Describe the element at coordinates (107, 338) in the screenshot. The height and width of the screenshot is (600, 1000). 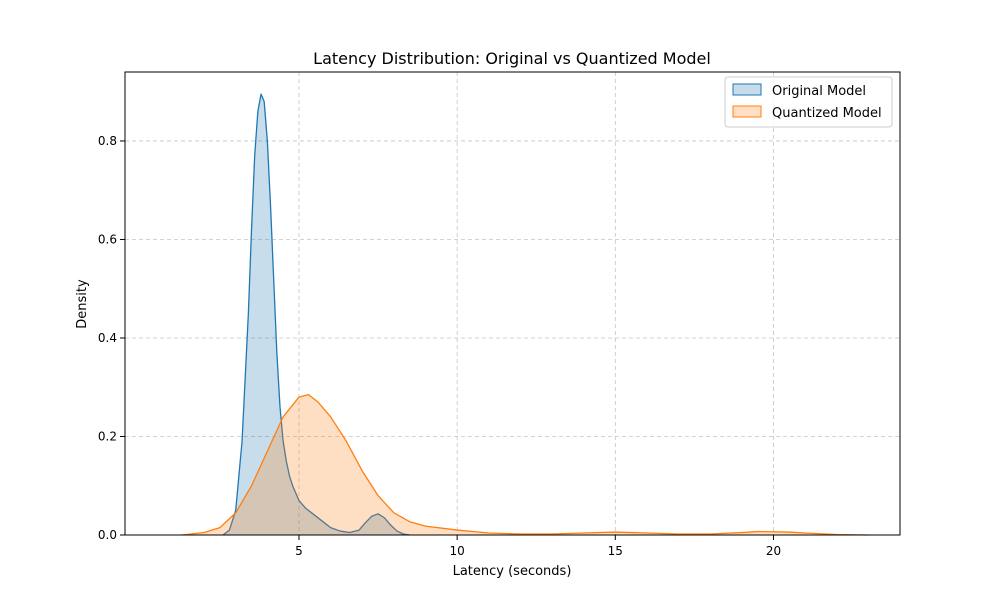
I see `y-tick-label-0.4: 0.4` at that location.